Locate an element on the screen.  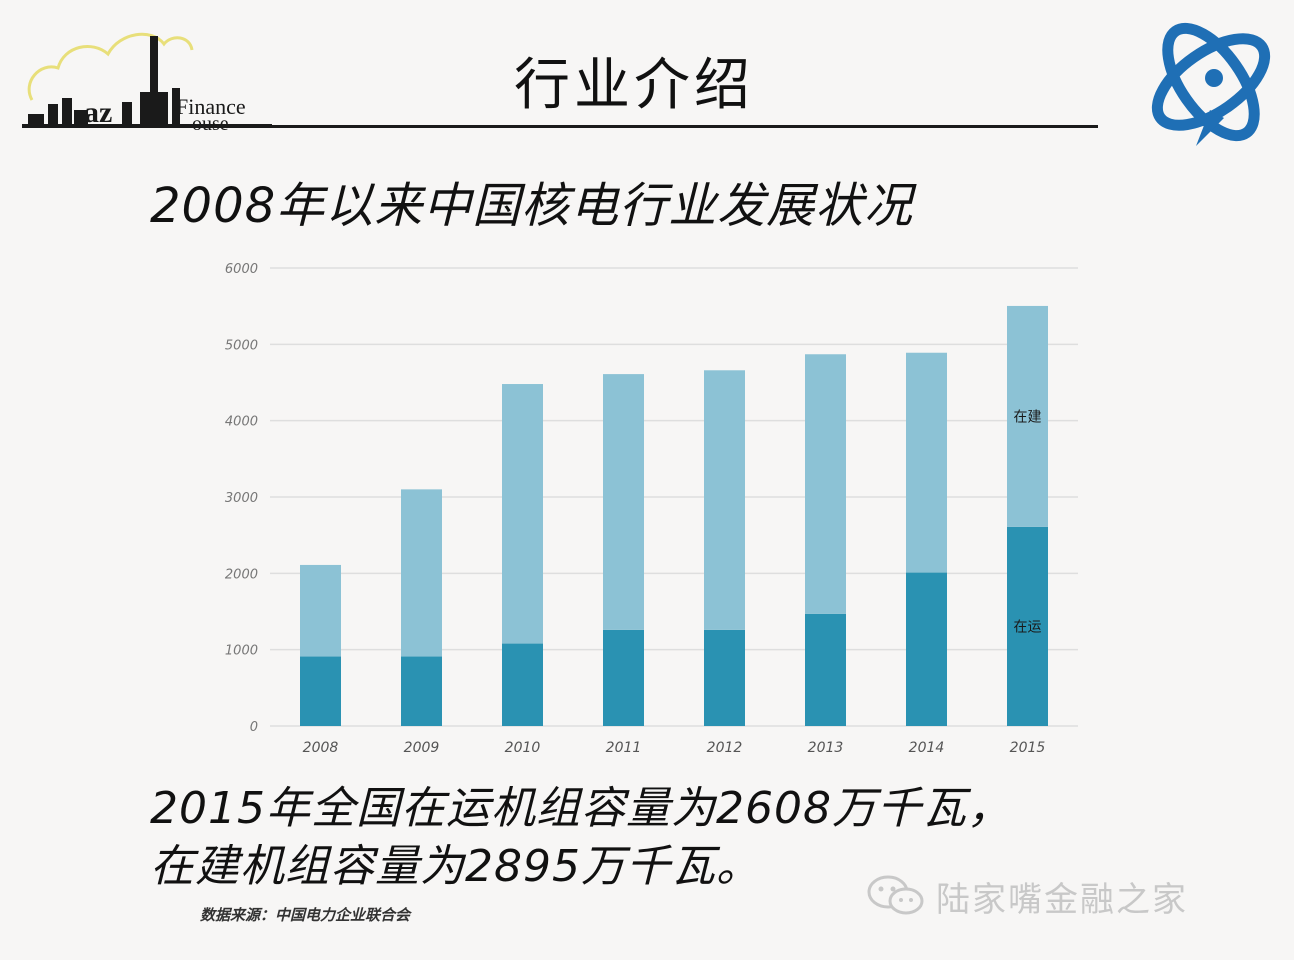
bar-2008-construction is located at coordinates (320, 610).